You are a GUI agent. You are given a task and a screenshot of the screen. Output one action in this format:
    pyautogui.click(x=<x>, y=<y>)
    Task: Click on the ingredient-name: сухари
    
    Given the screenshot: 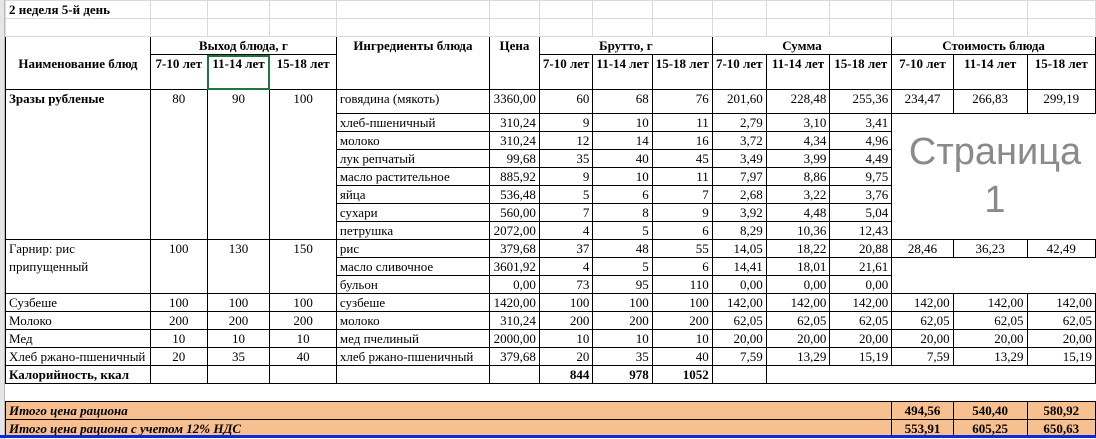 What is the action you would take?
    pyautogui.click(x=412, y=212)
    